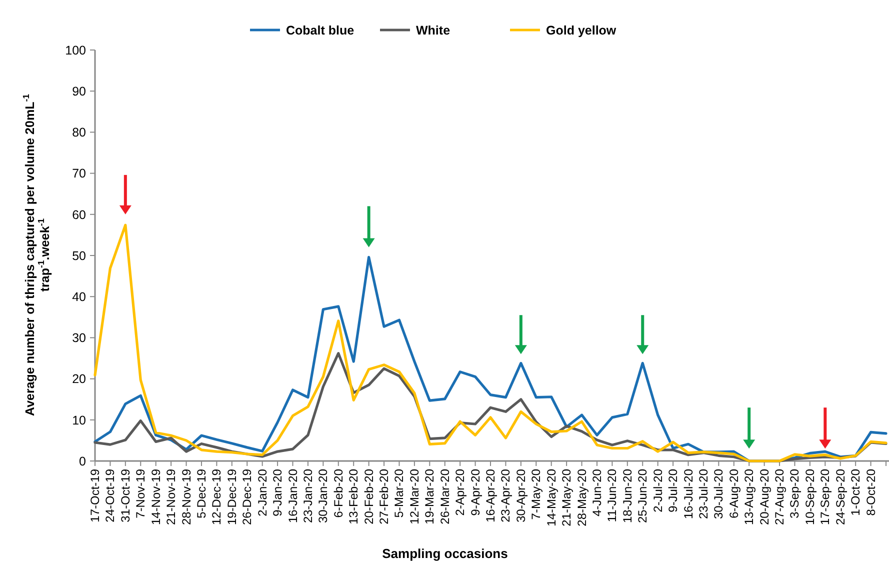 This screenshot has height=561, width=889. What do you see at coordinates (749, 497) in the screenshot?
I see `x-tick-label: 13-Aug-20` at bounding box center [749, 497].